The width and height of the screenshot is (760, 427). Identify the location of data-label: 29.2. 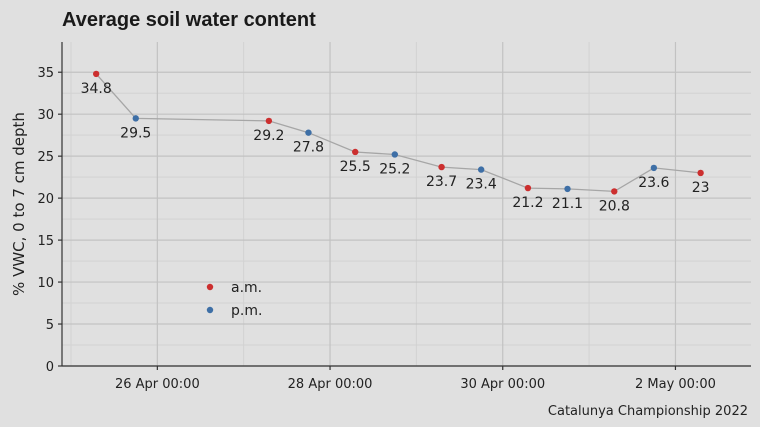
(268, 136).